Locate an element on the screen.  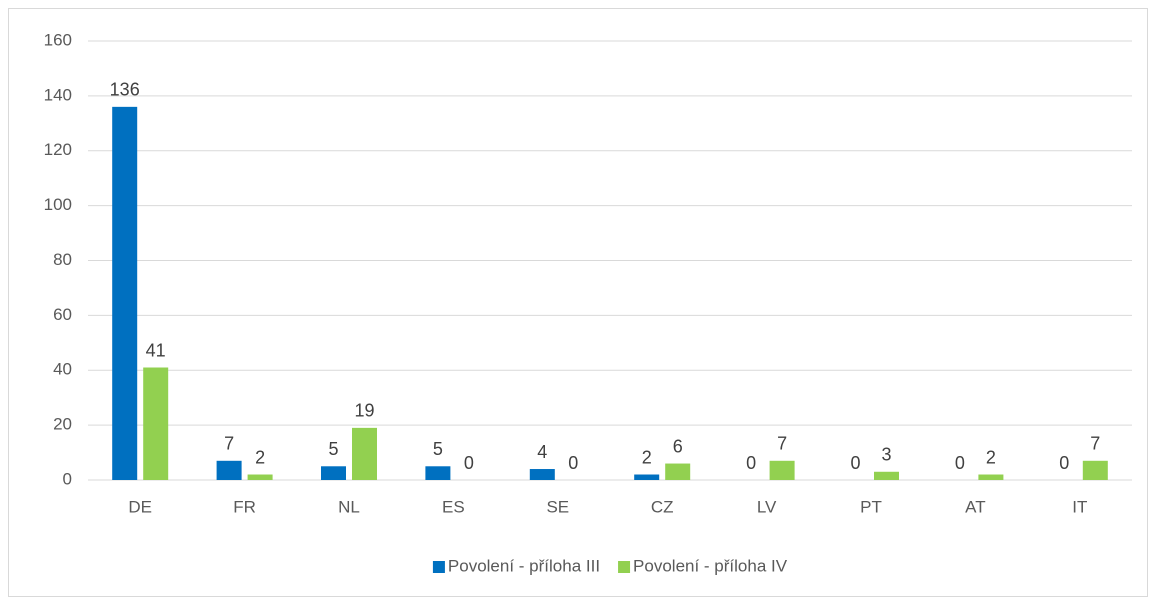
y-tick-label: 60 is located at coordinates (62, 314).